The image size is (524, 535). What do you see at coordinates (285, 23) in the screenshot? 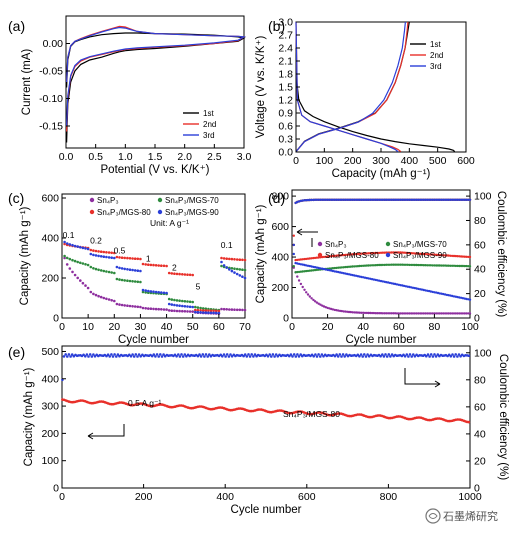
I see `y-tick-label: 3.0` at bounding box center [285, 23].